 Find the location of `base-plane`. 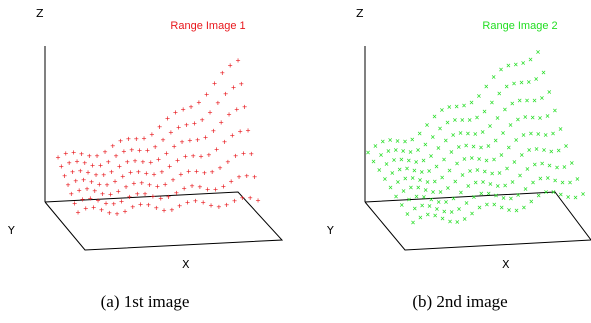

base-plane is located at coordinates (477, 221).